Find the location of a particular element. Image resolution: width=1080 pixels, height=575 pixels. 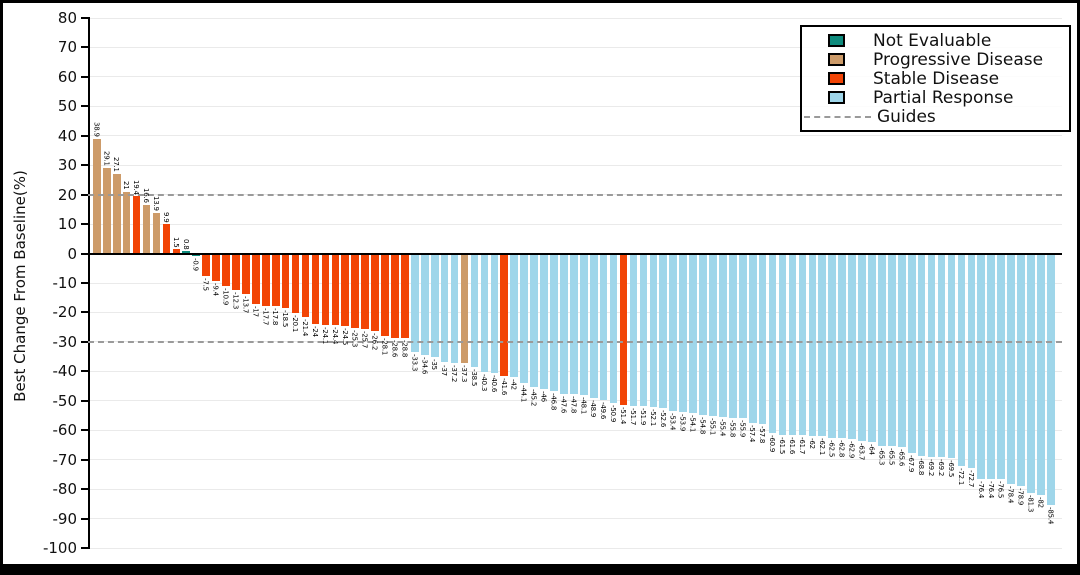

bar-value-label: -24.5 is located at coordinates (344, 336).